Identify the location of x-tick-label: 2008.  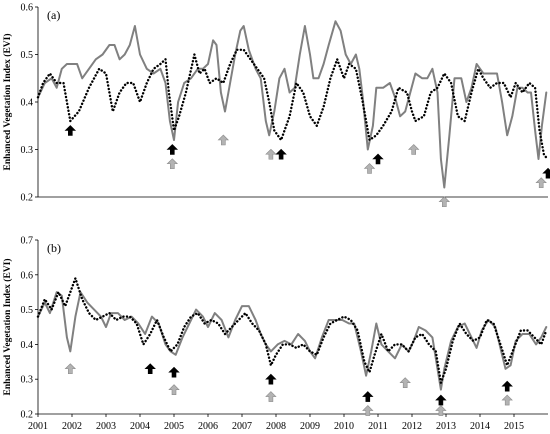
(276, 426).